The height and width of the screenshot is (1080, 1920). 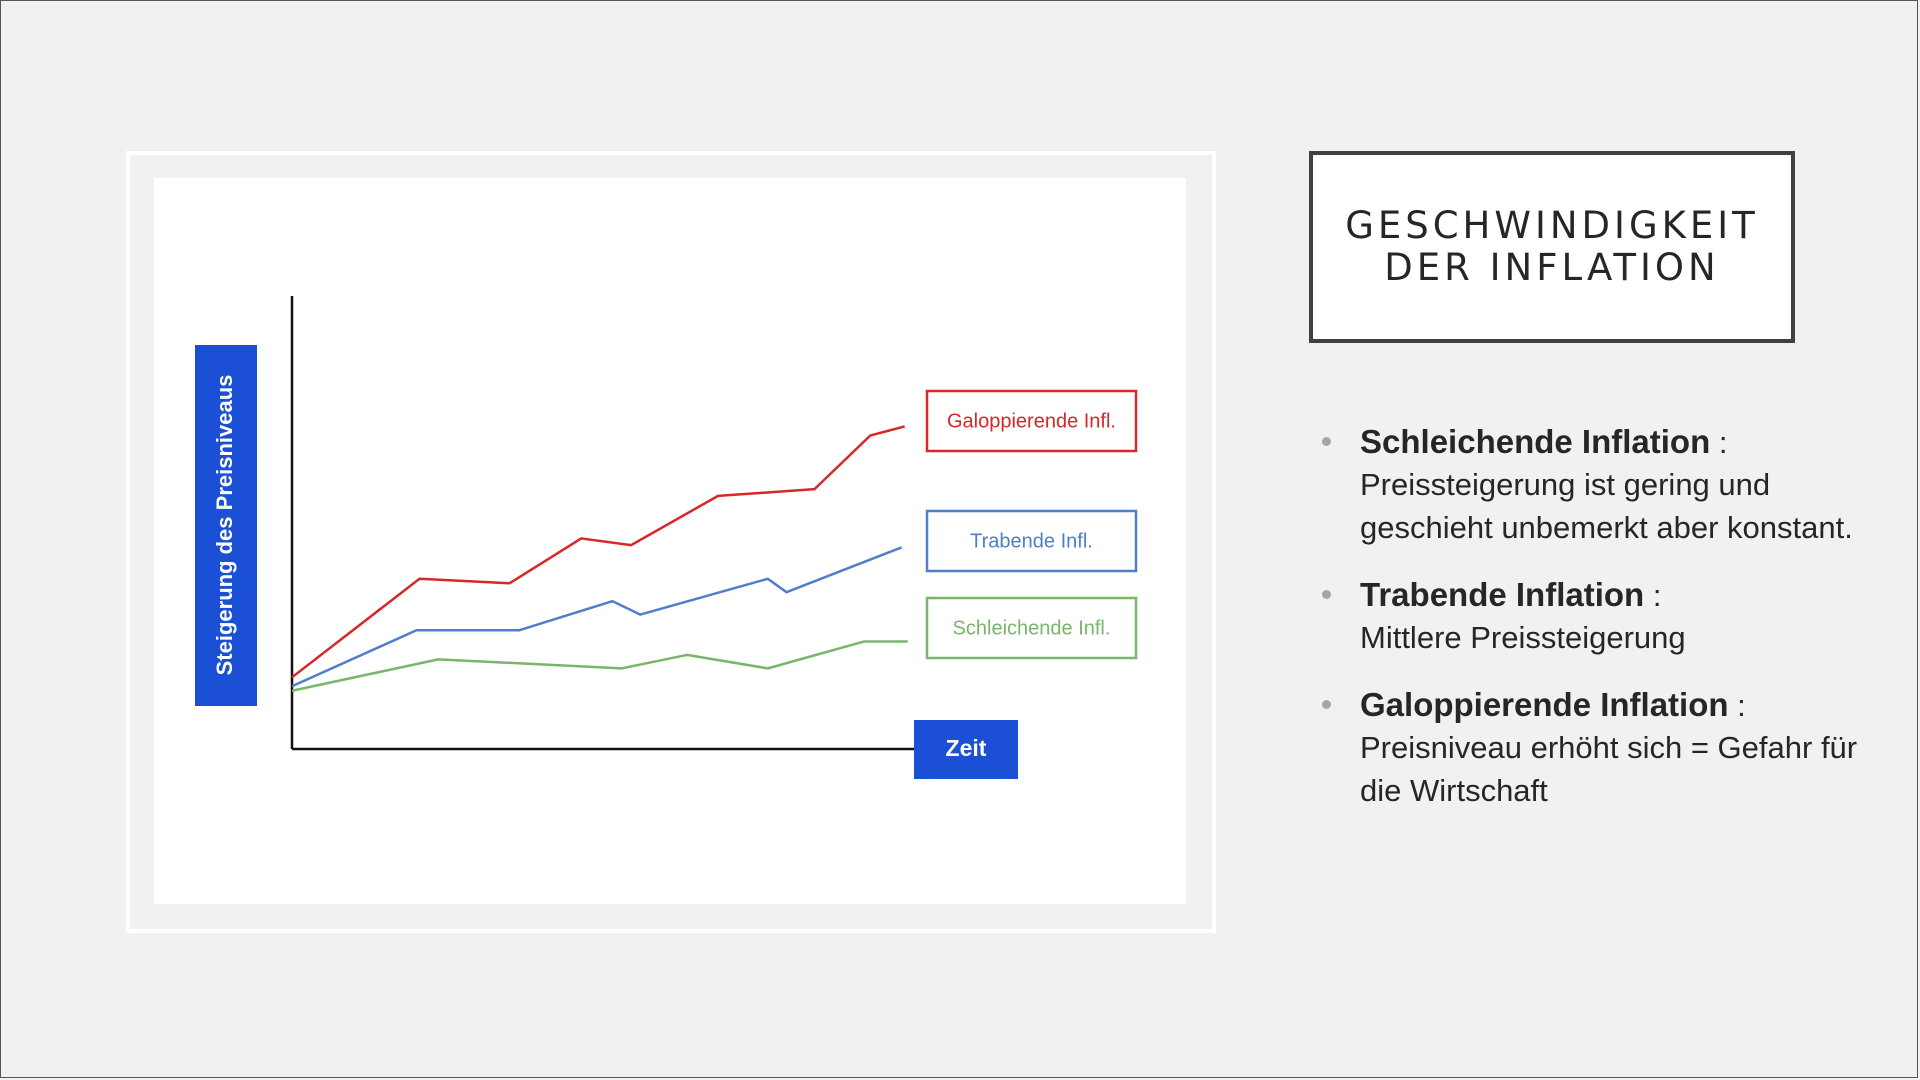 I want to click on title-line-2: DER INFLATION, so click(x=1552, y=267).